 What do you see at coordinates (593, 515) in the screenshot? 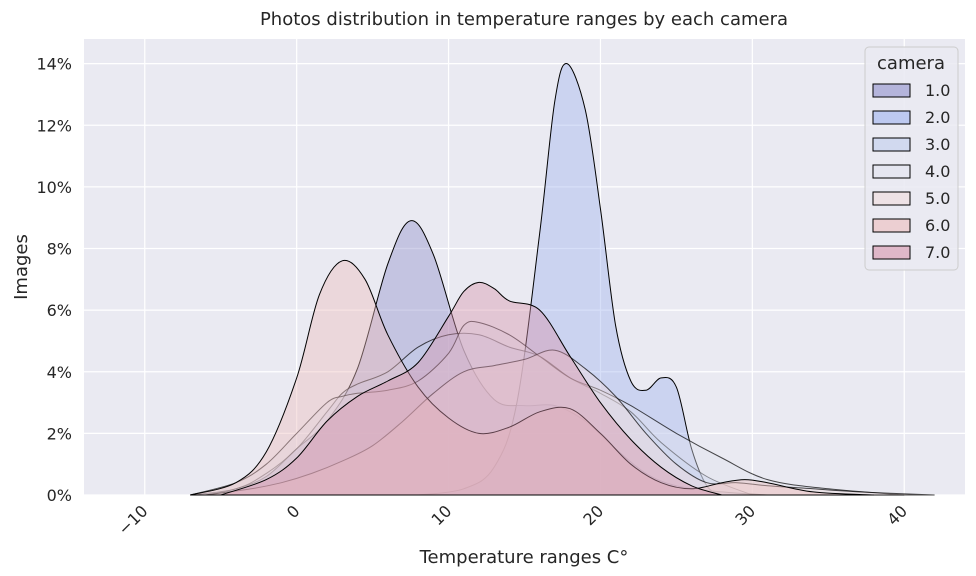
I see `x-tick-label: 20` at bounding box center [593, 515].